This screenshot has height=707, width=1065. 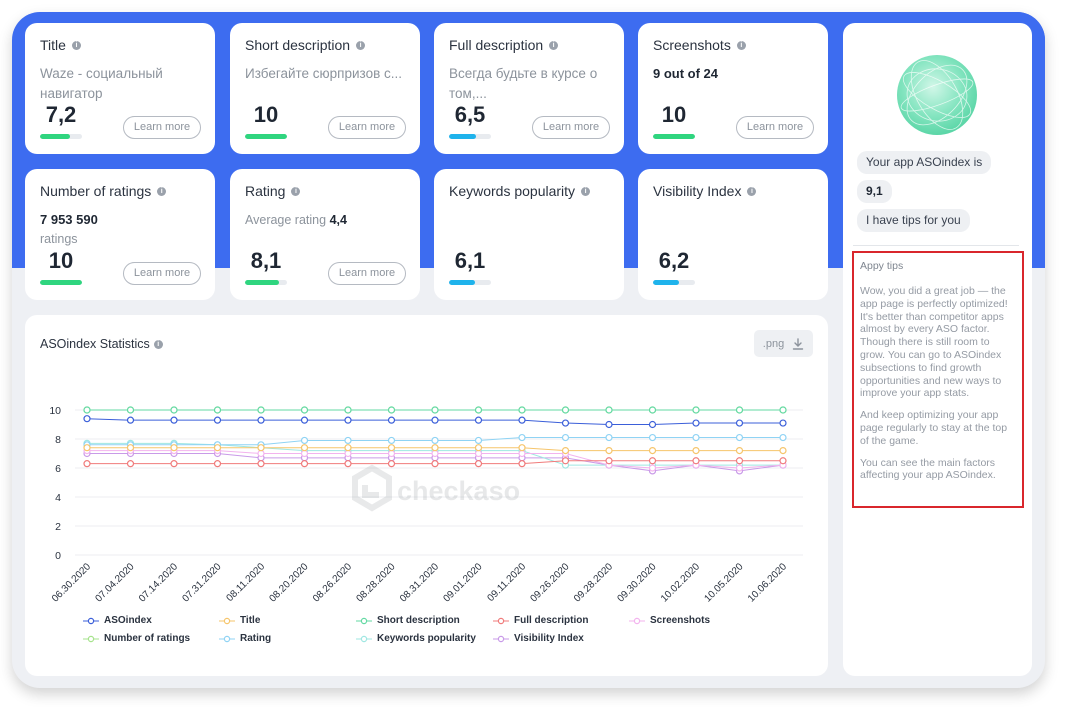 I want to click on legend-item: Number of ratings, so click(x=136, y=638).